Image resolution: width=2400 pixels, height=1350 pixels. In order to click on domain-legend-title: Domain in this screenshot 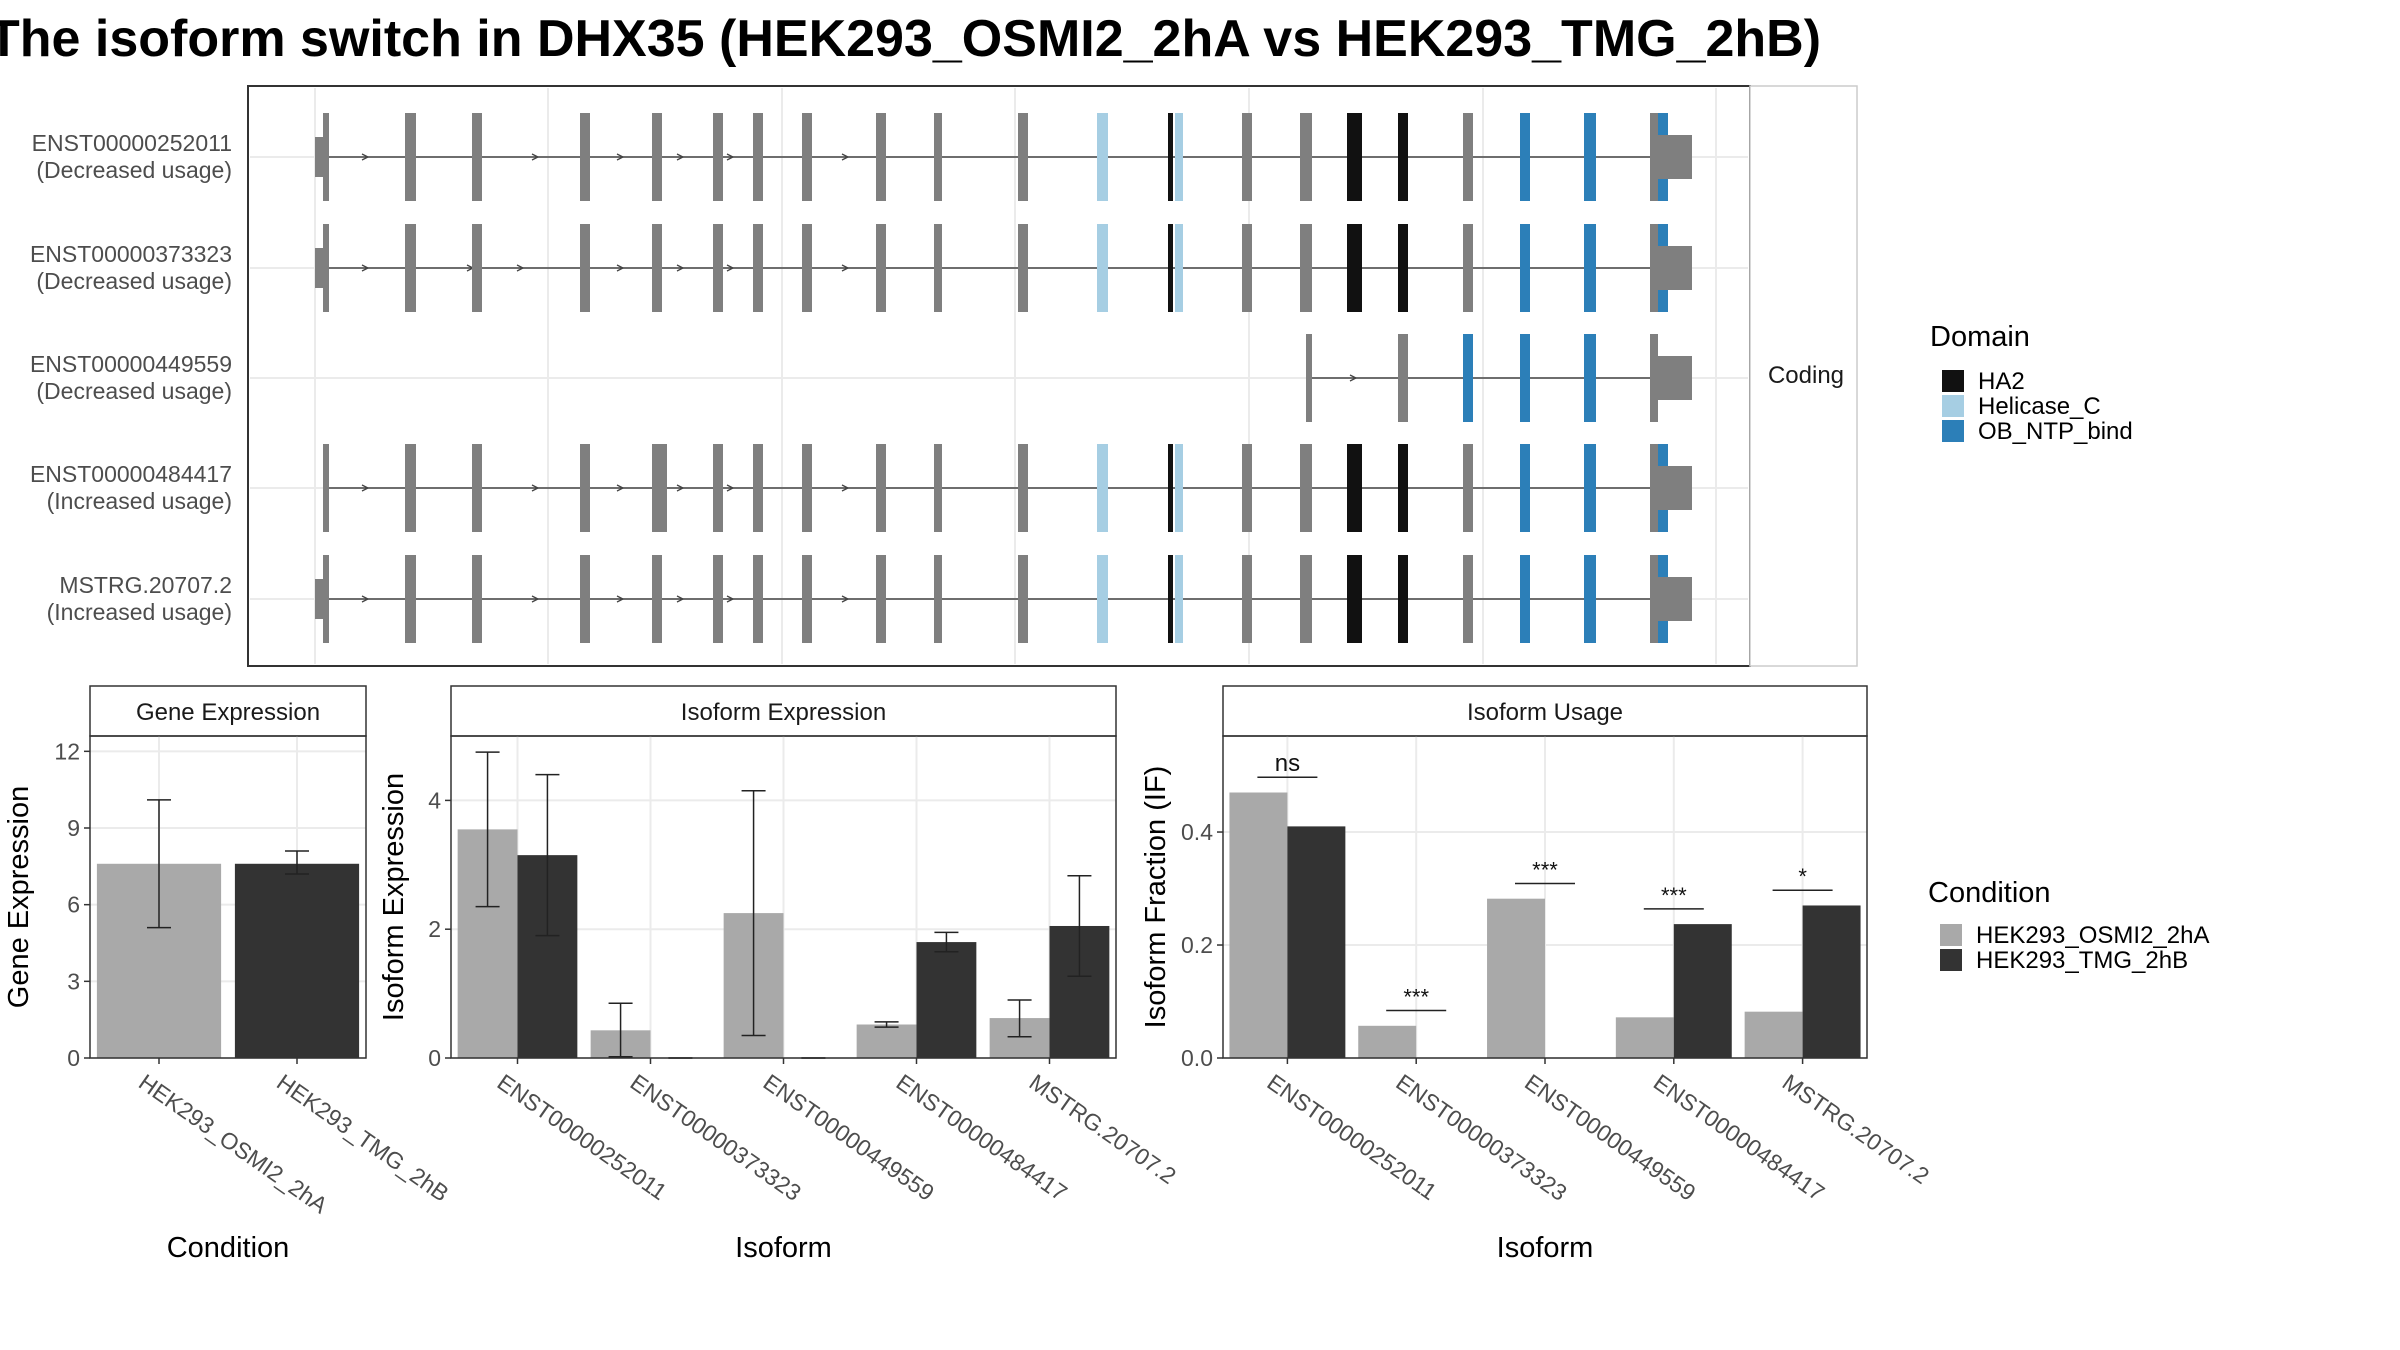, I will do `click(1980, 337)`.